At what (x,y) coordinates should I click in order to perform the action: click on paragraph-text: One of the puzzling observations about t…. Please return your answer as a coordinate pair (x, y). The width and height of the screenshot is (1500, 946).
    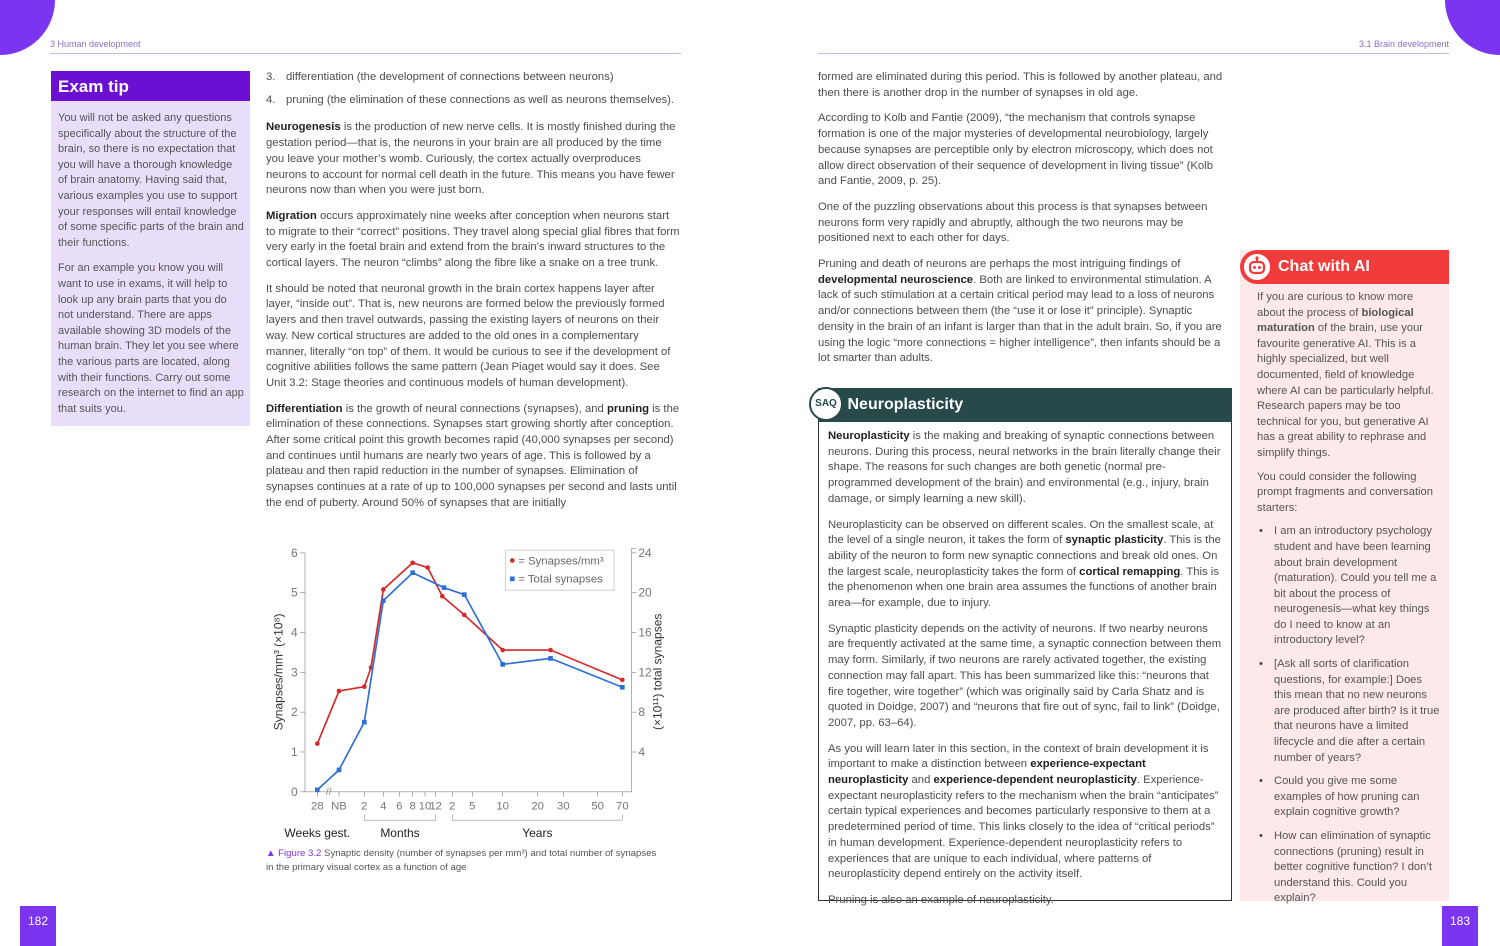
    Looking at the image, I should click on (1013, 222).